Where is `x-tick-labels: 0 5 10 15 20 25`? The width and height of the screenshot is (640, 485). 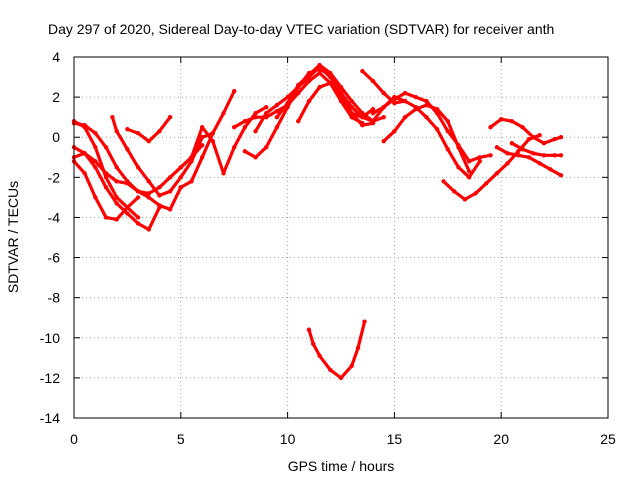 x-tick-labels: 0 5 10 15 20 25 is located at coordinates (343, 439).